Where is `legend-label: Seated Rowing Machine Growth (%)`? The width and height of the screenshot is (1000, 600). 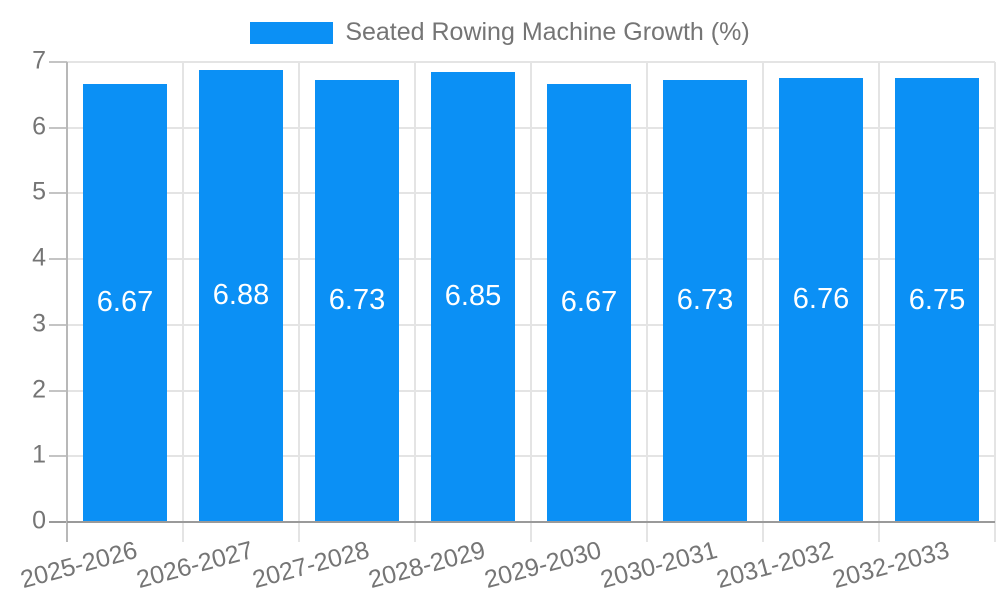
legend-label: Seated Rowing Machine Growth (%) is located at coordinates (547, 32).